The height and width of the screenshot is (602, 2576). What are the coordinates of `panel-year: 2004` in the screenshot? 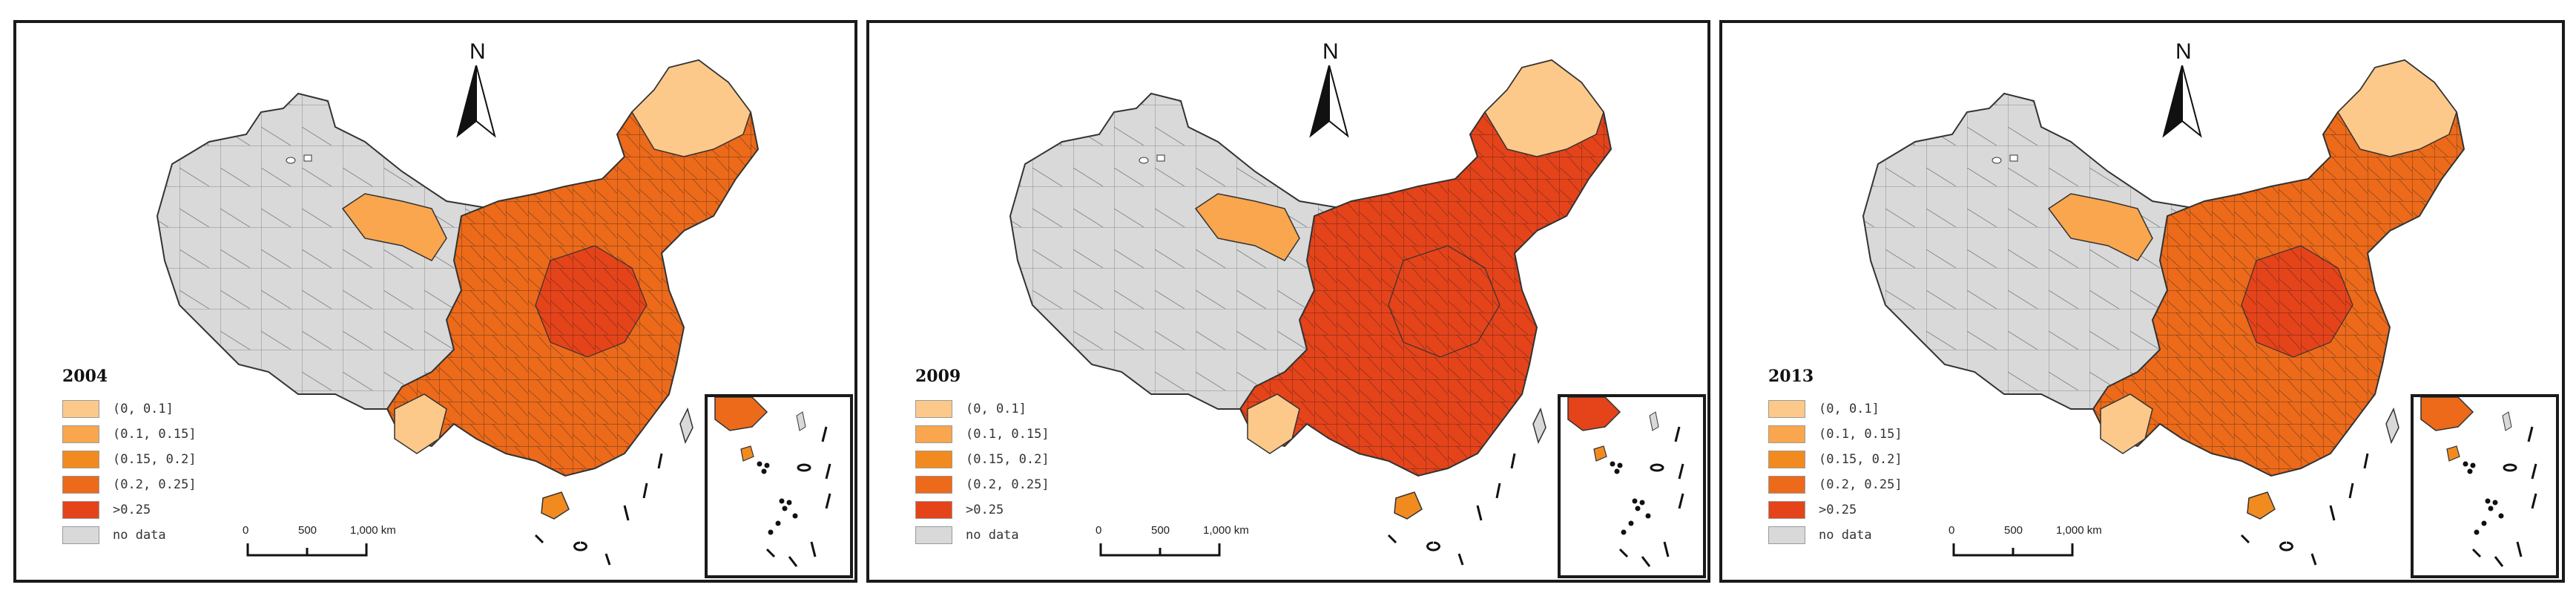 It's located at (85, 377).